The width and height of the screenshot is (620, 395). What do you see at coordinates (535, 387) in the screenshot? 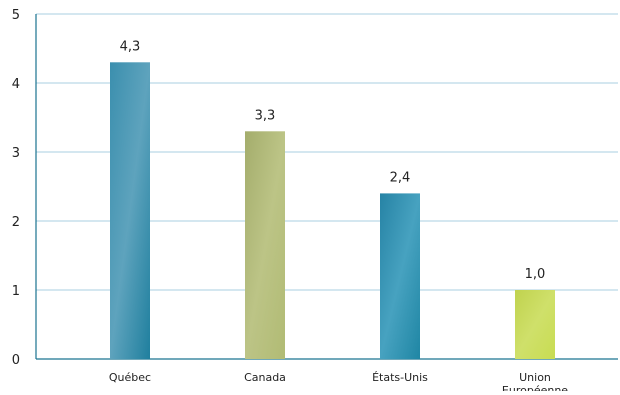
I see `category-label-3-line-1: Européenne` at bounding box center [535, 387].